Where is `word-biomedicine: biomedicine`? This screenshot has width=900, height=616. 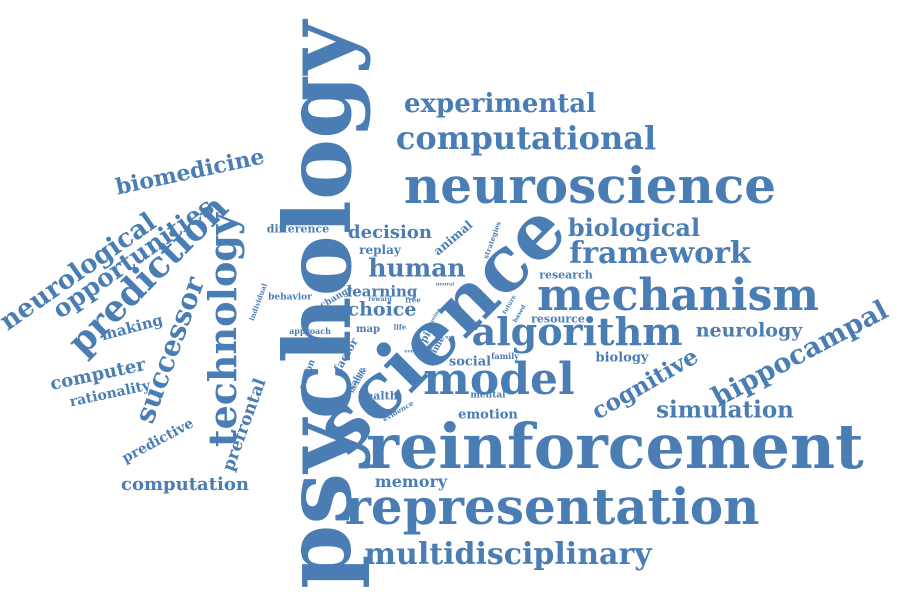
word-biomedicine: biomedicine is located at coordinates (190, 172).